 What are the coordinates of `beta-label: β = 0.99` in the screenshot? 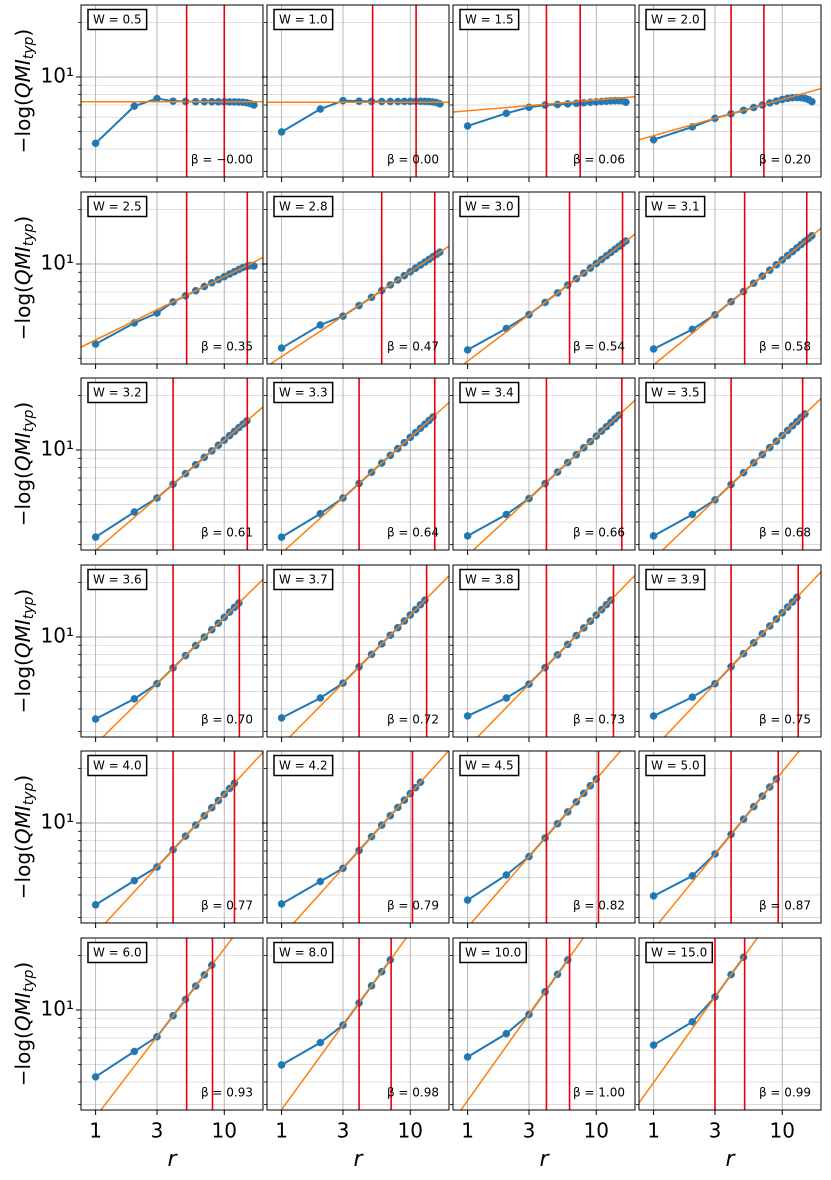 It's located at (785, 1093).